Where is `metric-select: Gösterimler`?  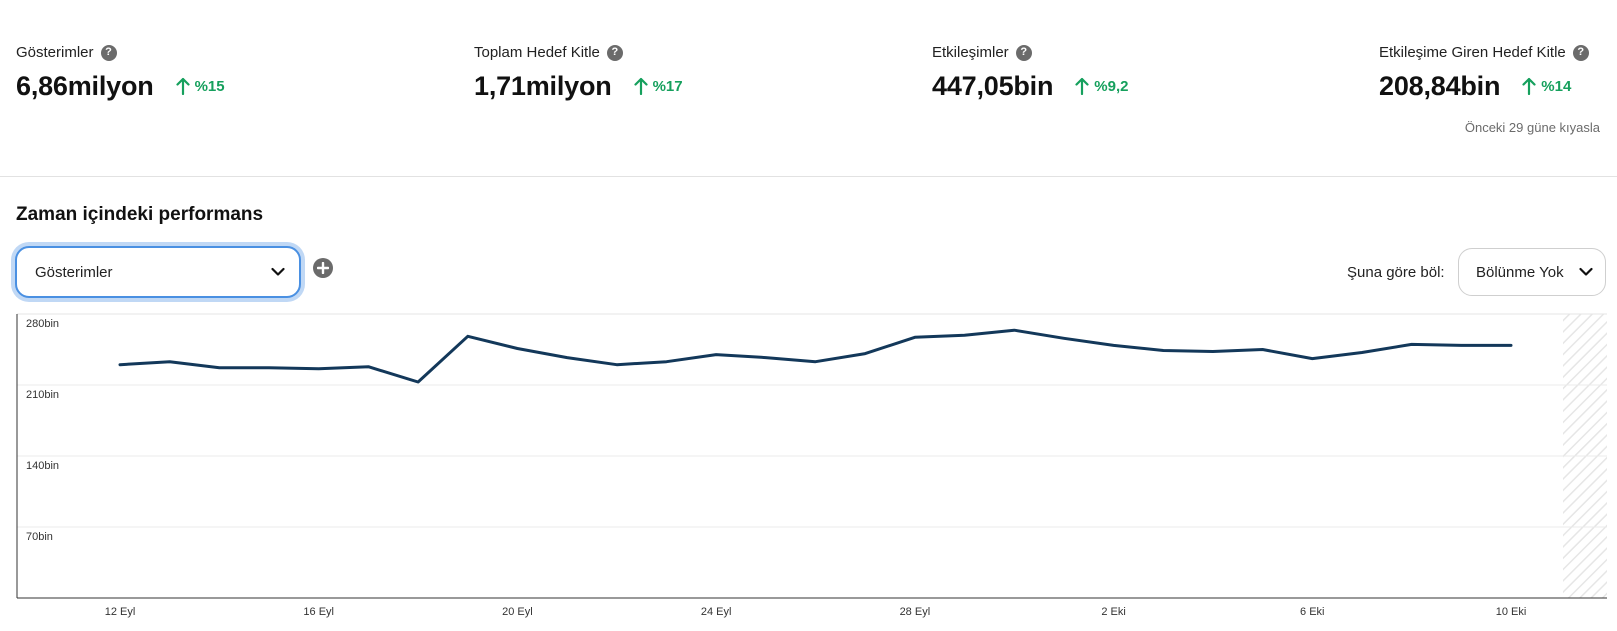
metric-select: Gösterimler is located at coordinates (158, 272).